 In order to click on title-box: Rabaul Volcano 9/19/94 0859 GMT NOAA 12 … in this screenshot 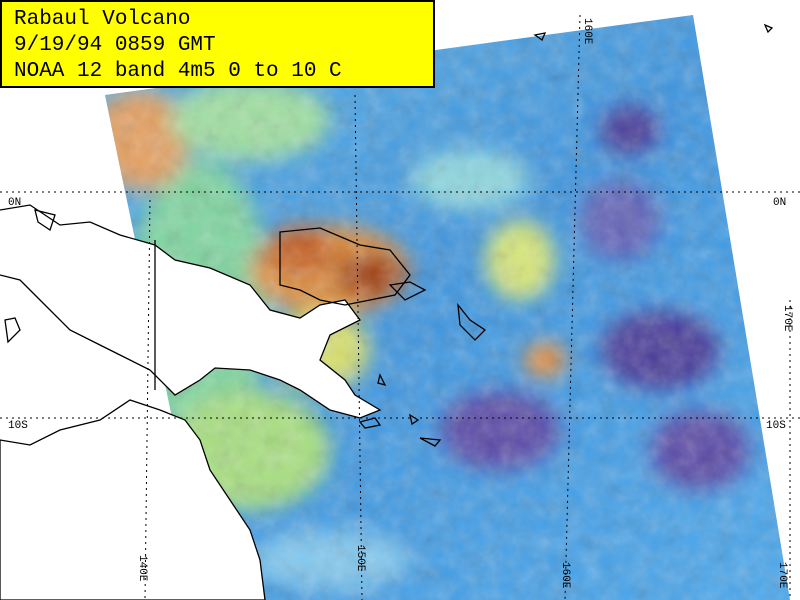, I will do `click(217, 44)`.